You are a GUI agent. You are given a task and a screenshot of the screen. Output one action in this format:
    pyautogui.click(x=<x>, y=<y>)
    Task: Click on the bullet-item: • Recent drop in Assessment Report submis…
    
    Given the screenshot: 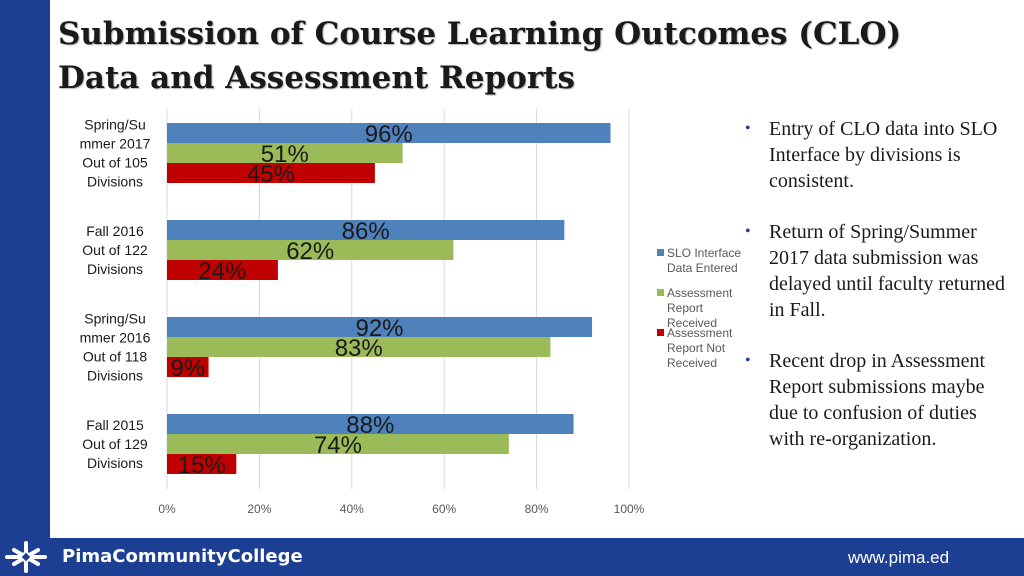 What is the action you would take?
    pyautogui.click(x=881, y=400)
    